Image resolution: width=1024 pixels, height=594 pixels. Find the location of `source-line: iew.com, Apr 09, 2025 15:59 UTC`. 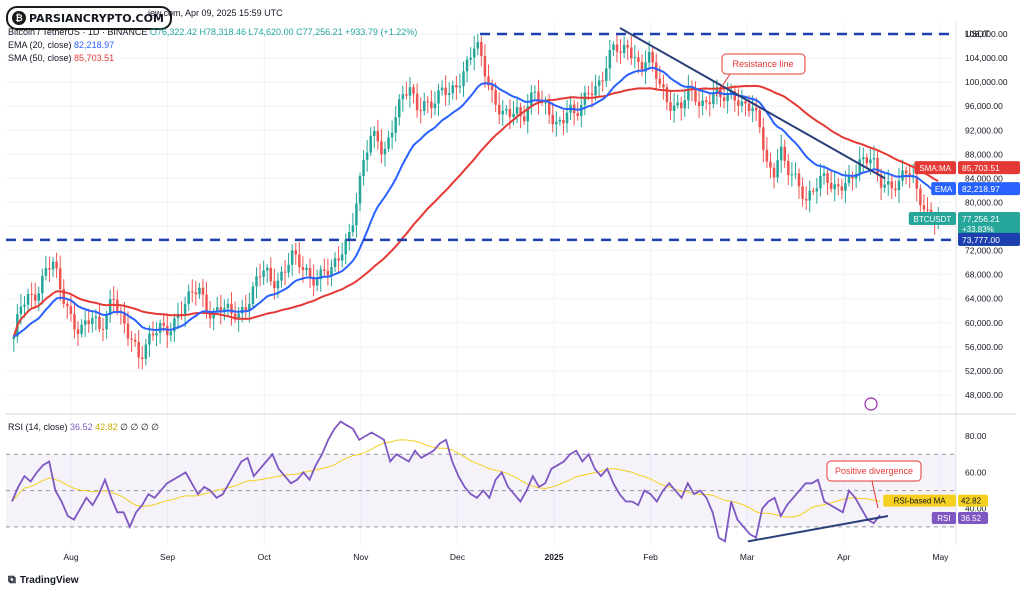

source-line: iew.com, Apr 09, 2025 15:59 UTC is located at coordinates (215, 13).